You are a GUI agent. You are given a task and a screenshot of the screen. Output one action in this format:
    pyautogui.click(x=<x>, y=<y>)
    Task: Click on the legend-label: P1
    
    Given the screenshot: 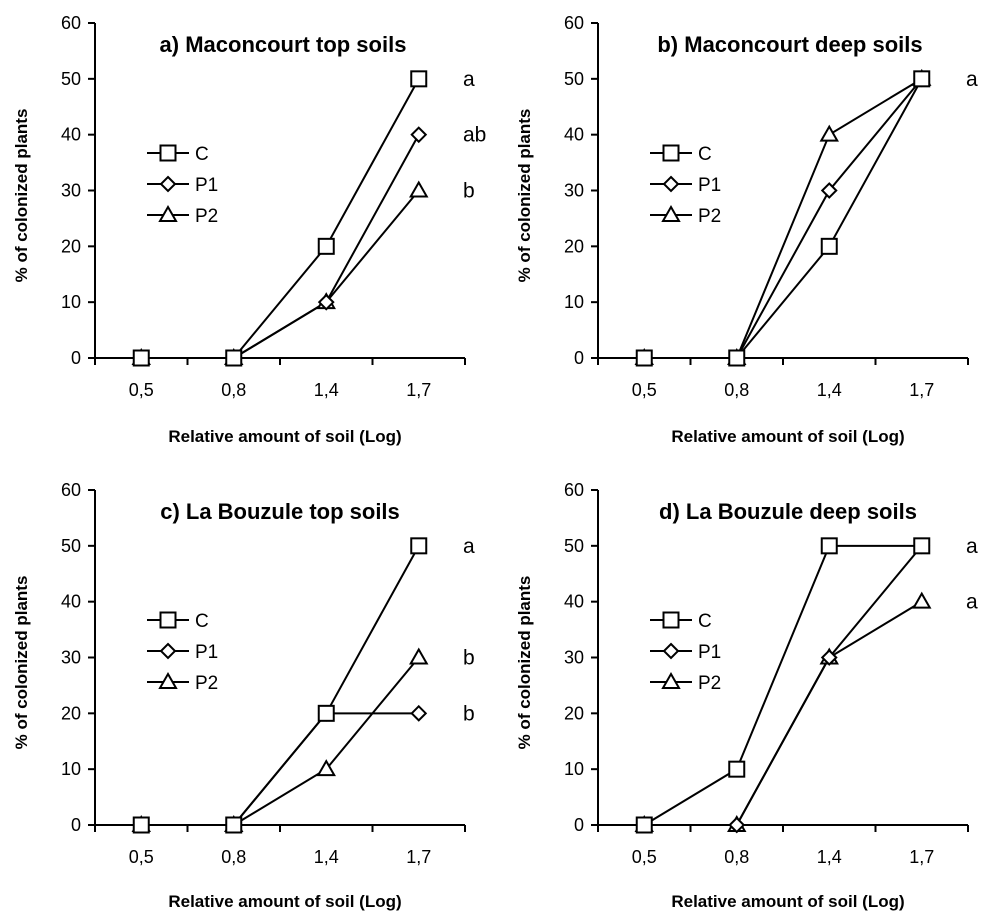 What is the action you would take?
    pyautogui.click(x=206, y=652)
    